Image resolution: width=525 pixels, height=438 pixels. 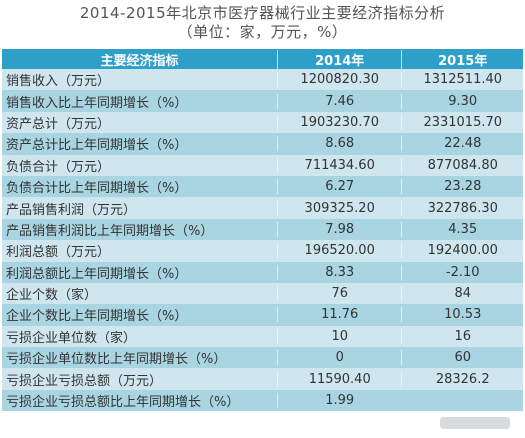 I want to click on indicator-label: 销售收入比上年同期增长（%）, so click(x=97, y=103).